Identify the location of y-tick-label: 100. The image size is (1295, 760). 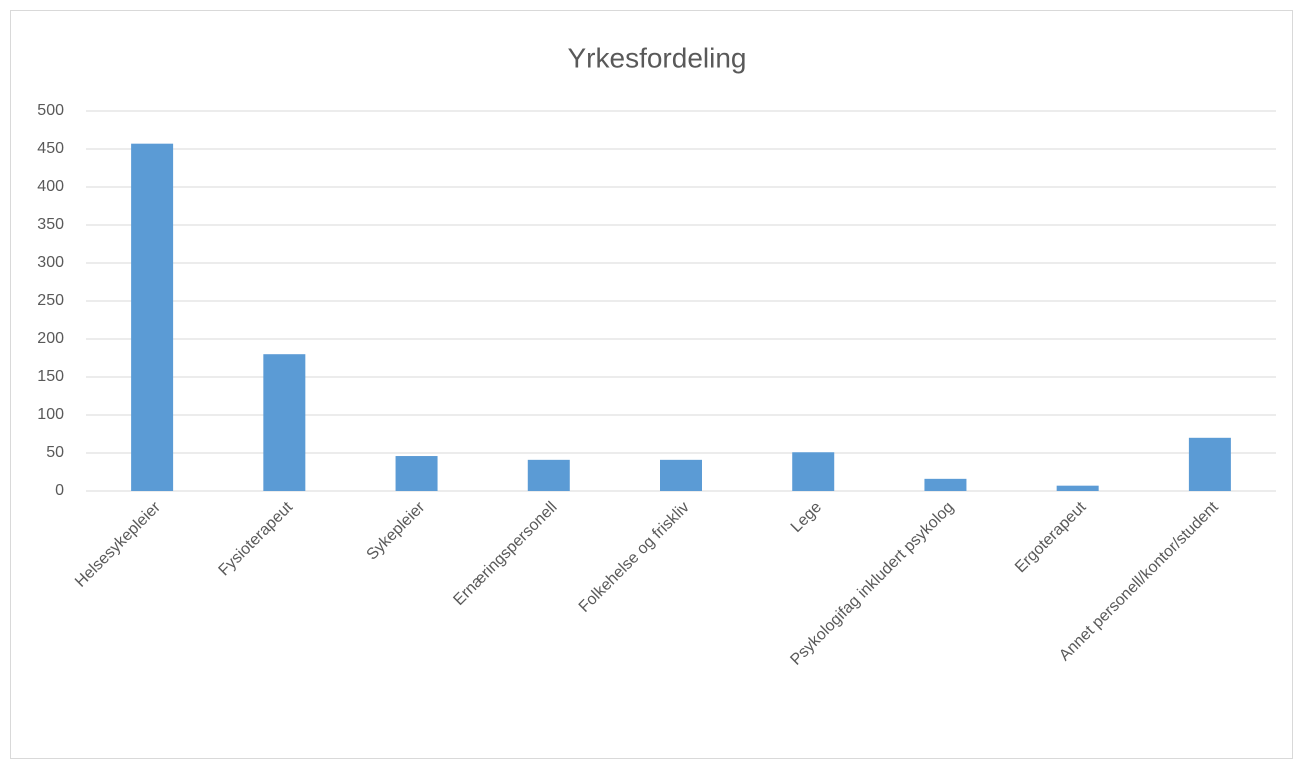
(50, 414).